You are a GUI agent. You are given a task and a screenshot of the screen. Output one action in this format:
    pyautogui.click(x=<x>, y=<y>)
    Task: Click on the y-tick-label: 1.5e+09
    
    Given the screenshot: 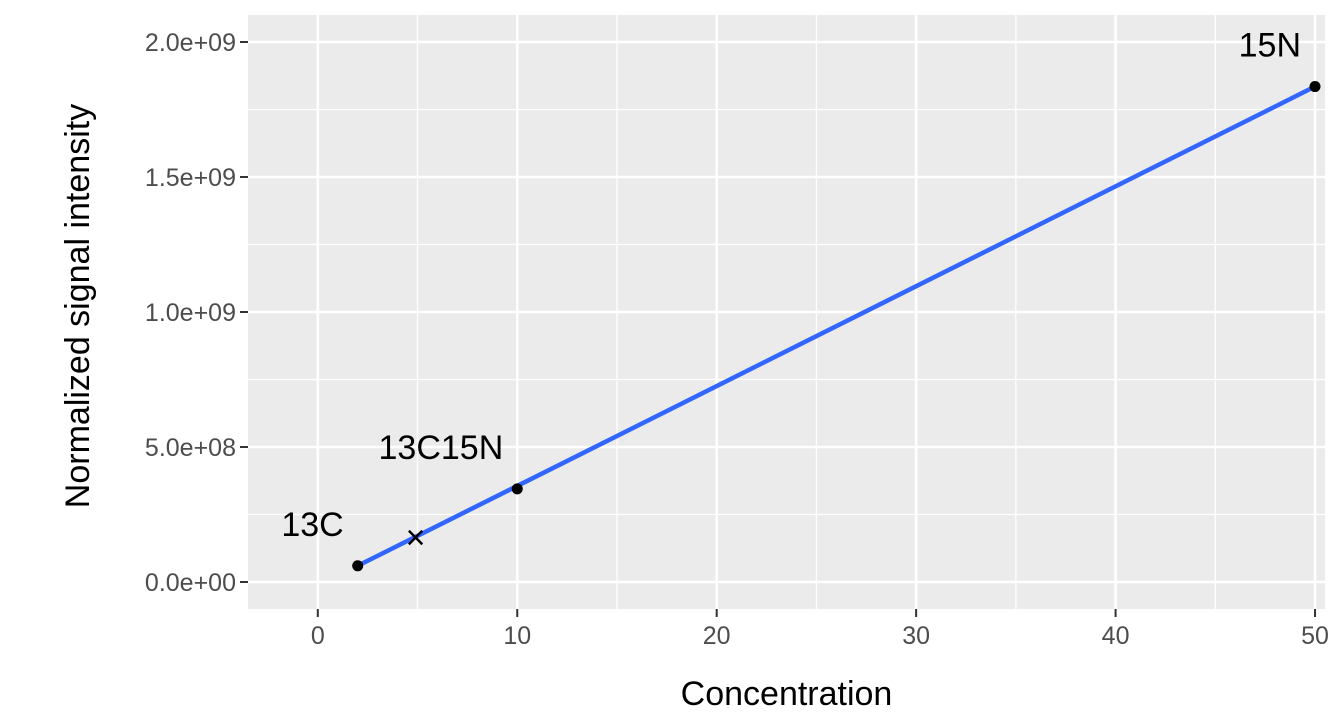 What is the action you would take?
    pyautogui.click(x=190, y=178)
    